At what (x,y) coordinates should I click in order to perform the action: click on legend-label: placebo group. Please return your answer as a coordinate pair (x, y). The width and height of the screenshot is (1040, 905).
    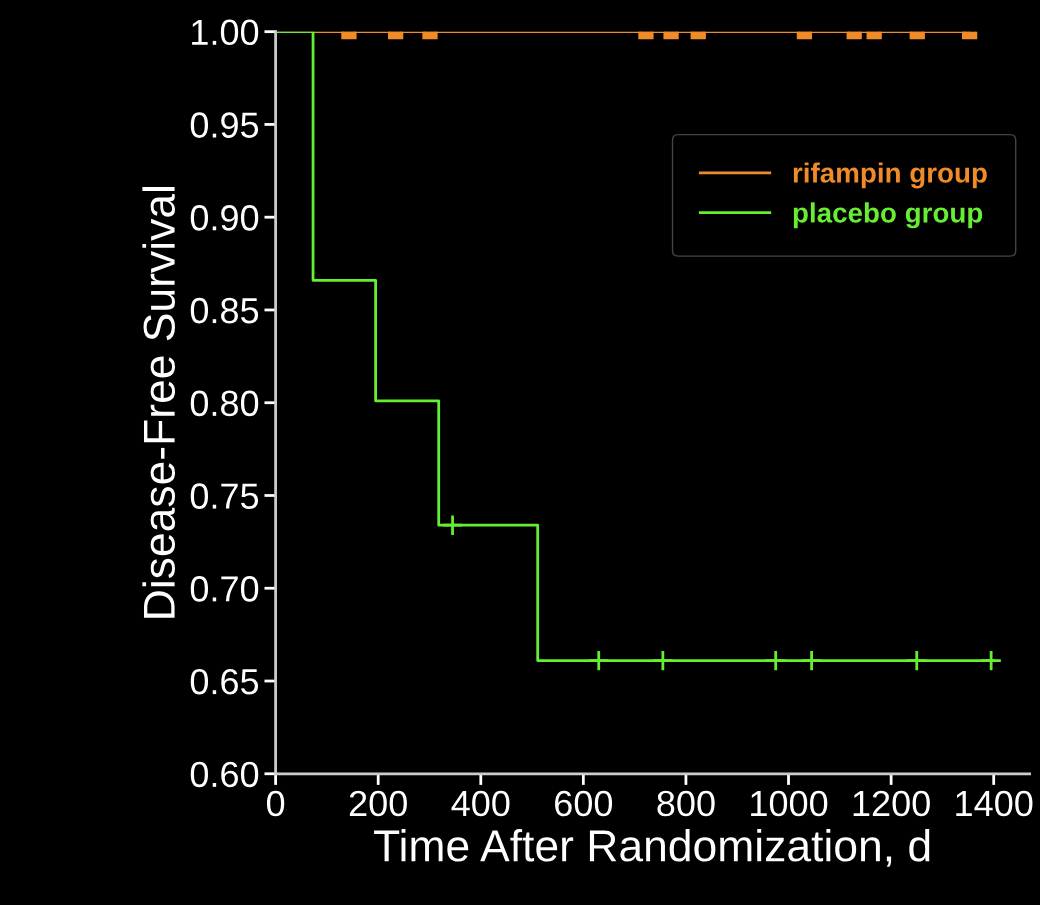
    Looking at the image, I should click on (888, 215).